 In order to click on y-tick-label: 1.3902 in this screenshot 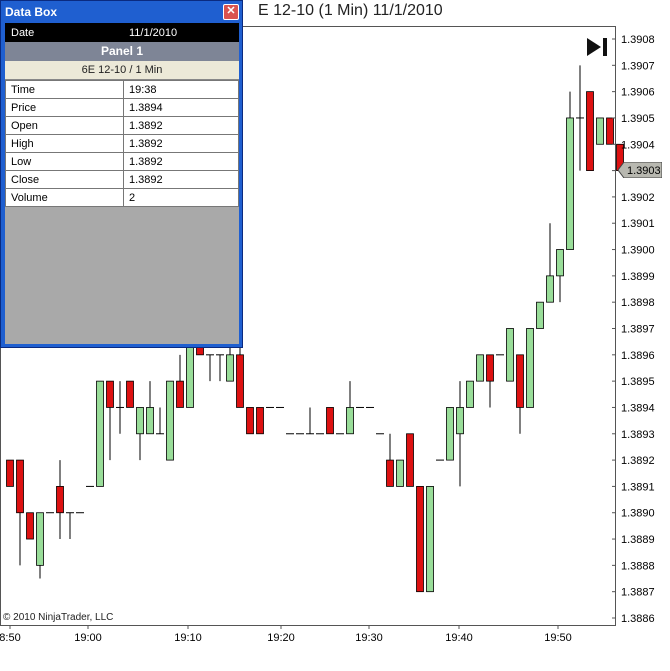, I will do `click(638, 198)`.